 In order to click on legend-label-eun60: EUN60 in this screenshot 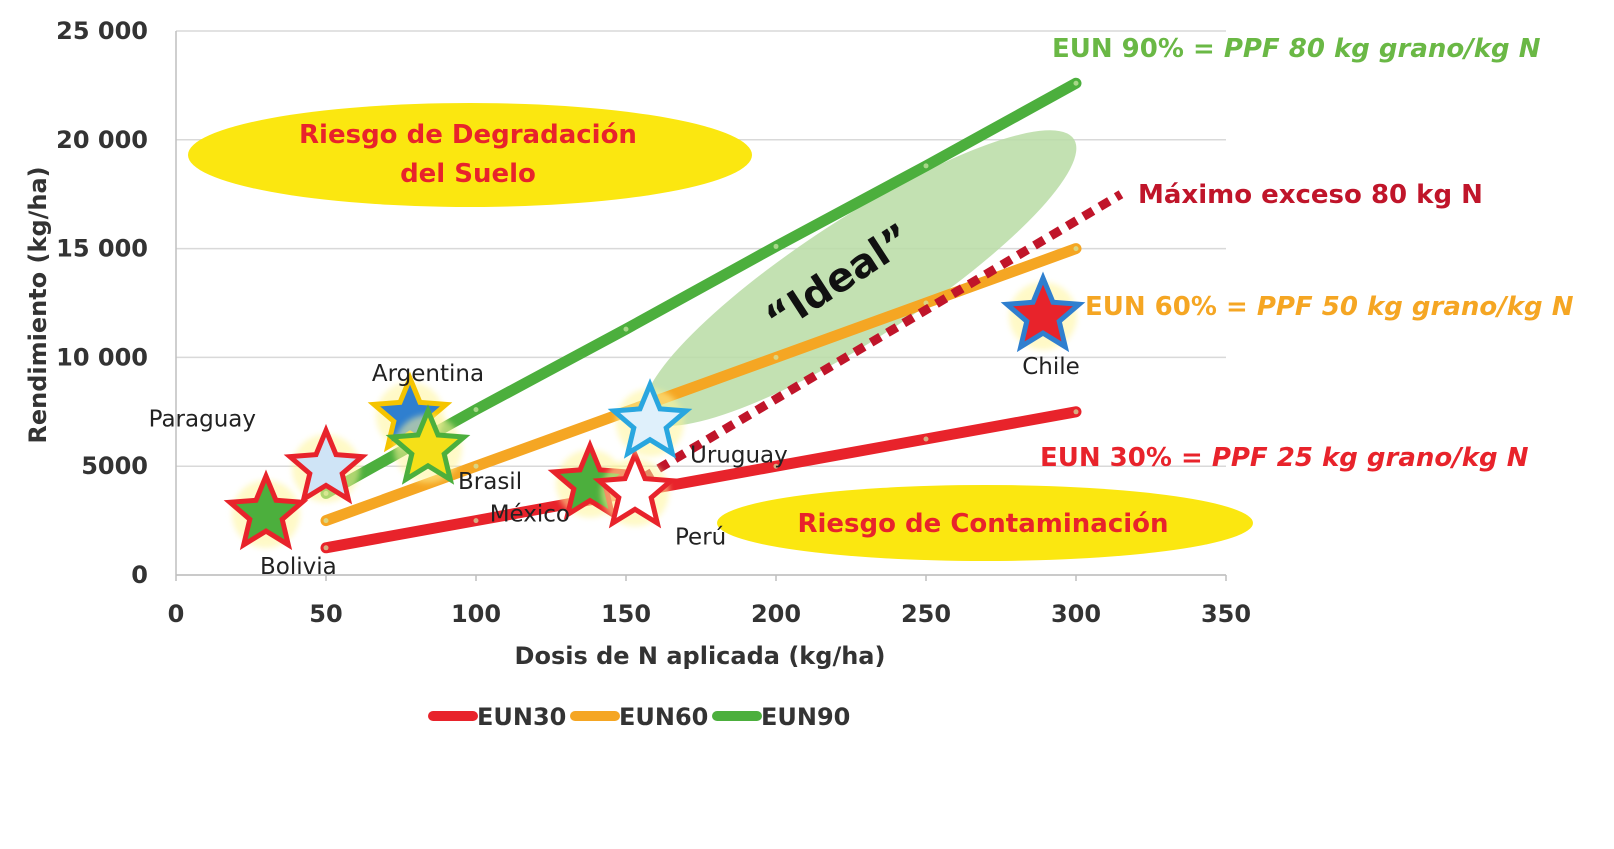, I will do `click(663, 717)`.